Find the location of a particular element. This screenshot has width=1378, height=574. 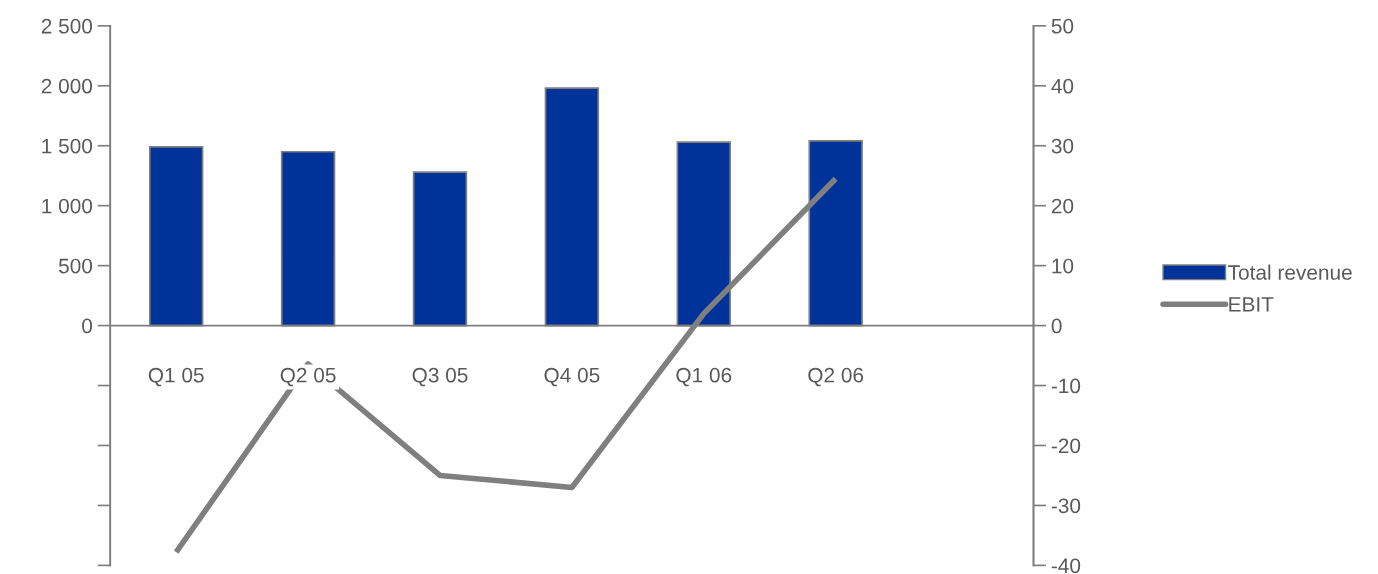

x-tick-label: Q2 05 is located at coordinates (308, 377).